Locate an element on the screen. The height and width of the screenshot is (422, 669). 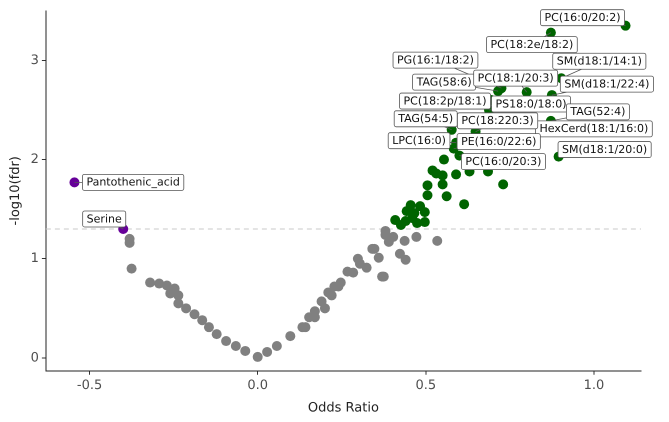
y-axis-title: -log10(fdr) is located at coordinates (16, 191).